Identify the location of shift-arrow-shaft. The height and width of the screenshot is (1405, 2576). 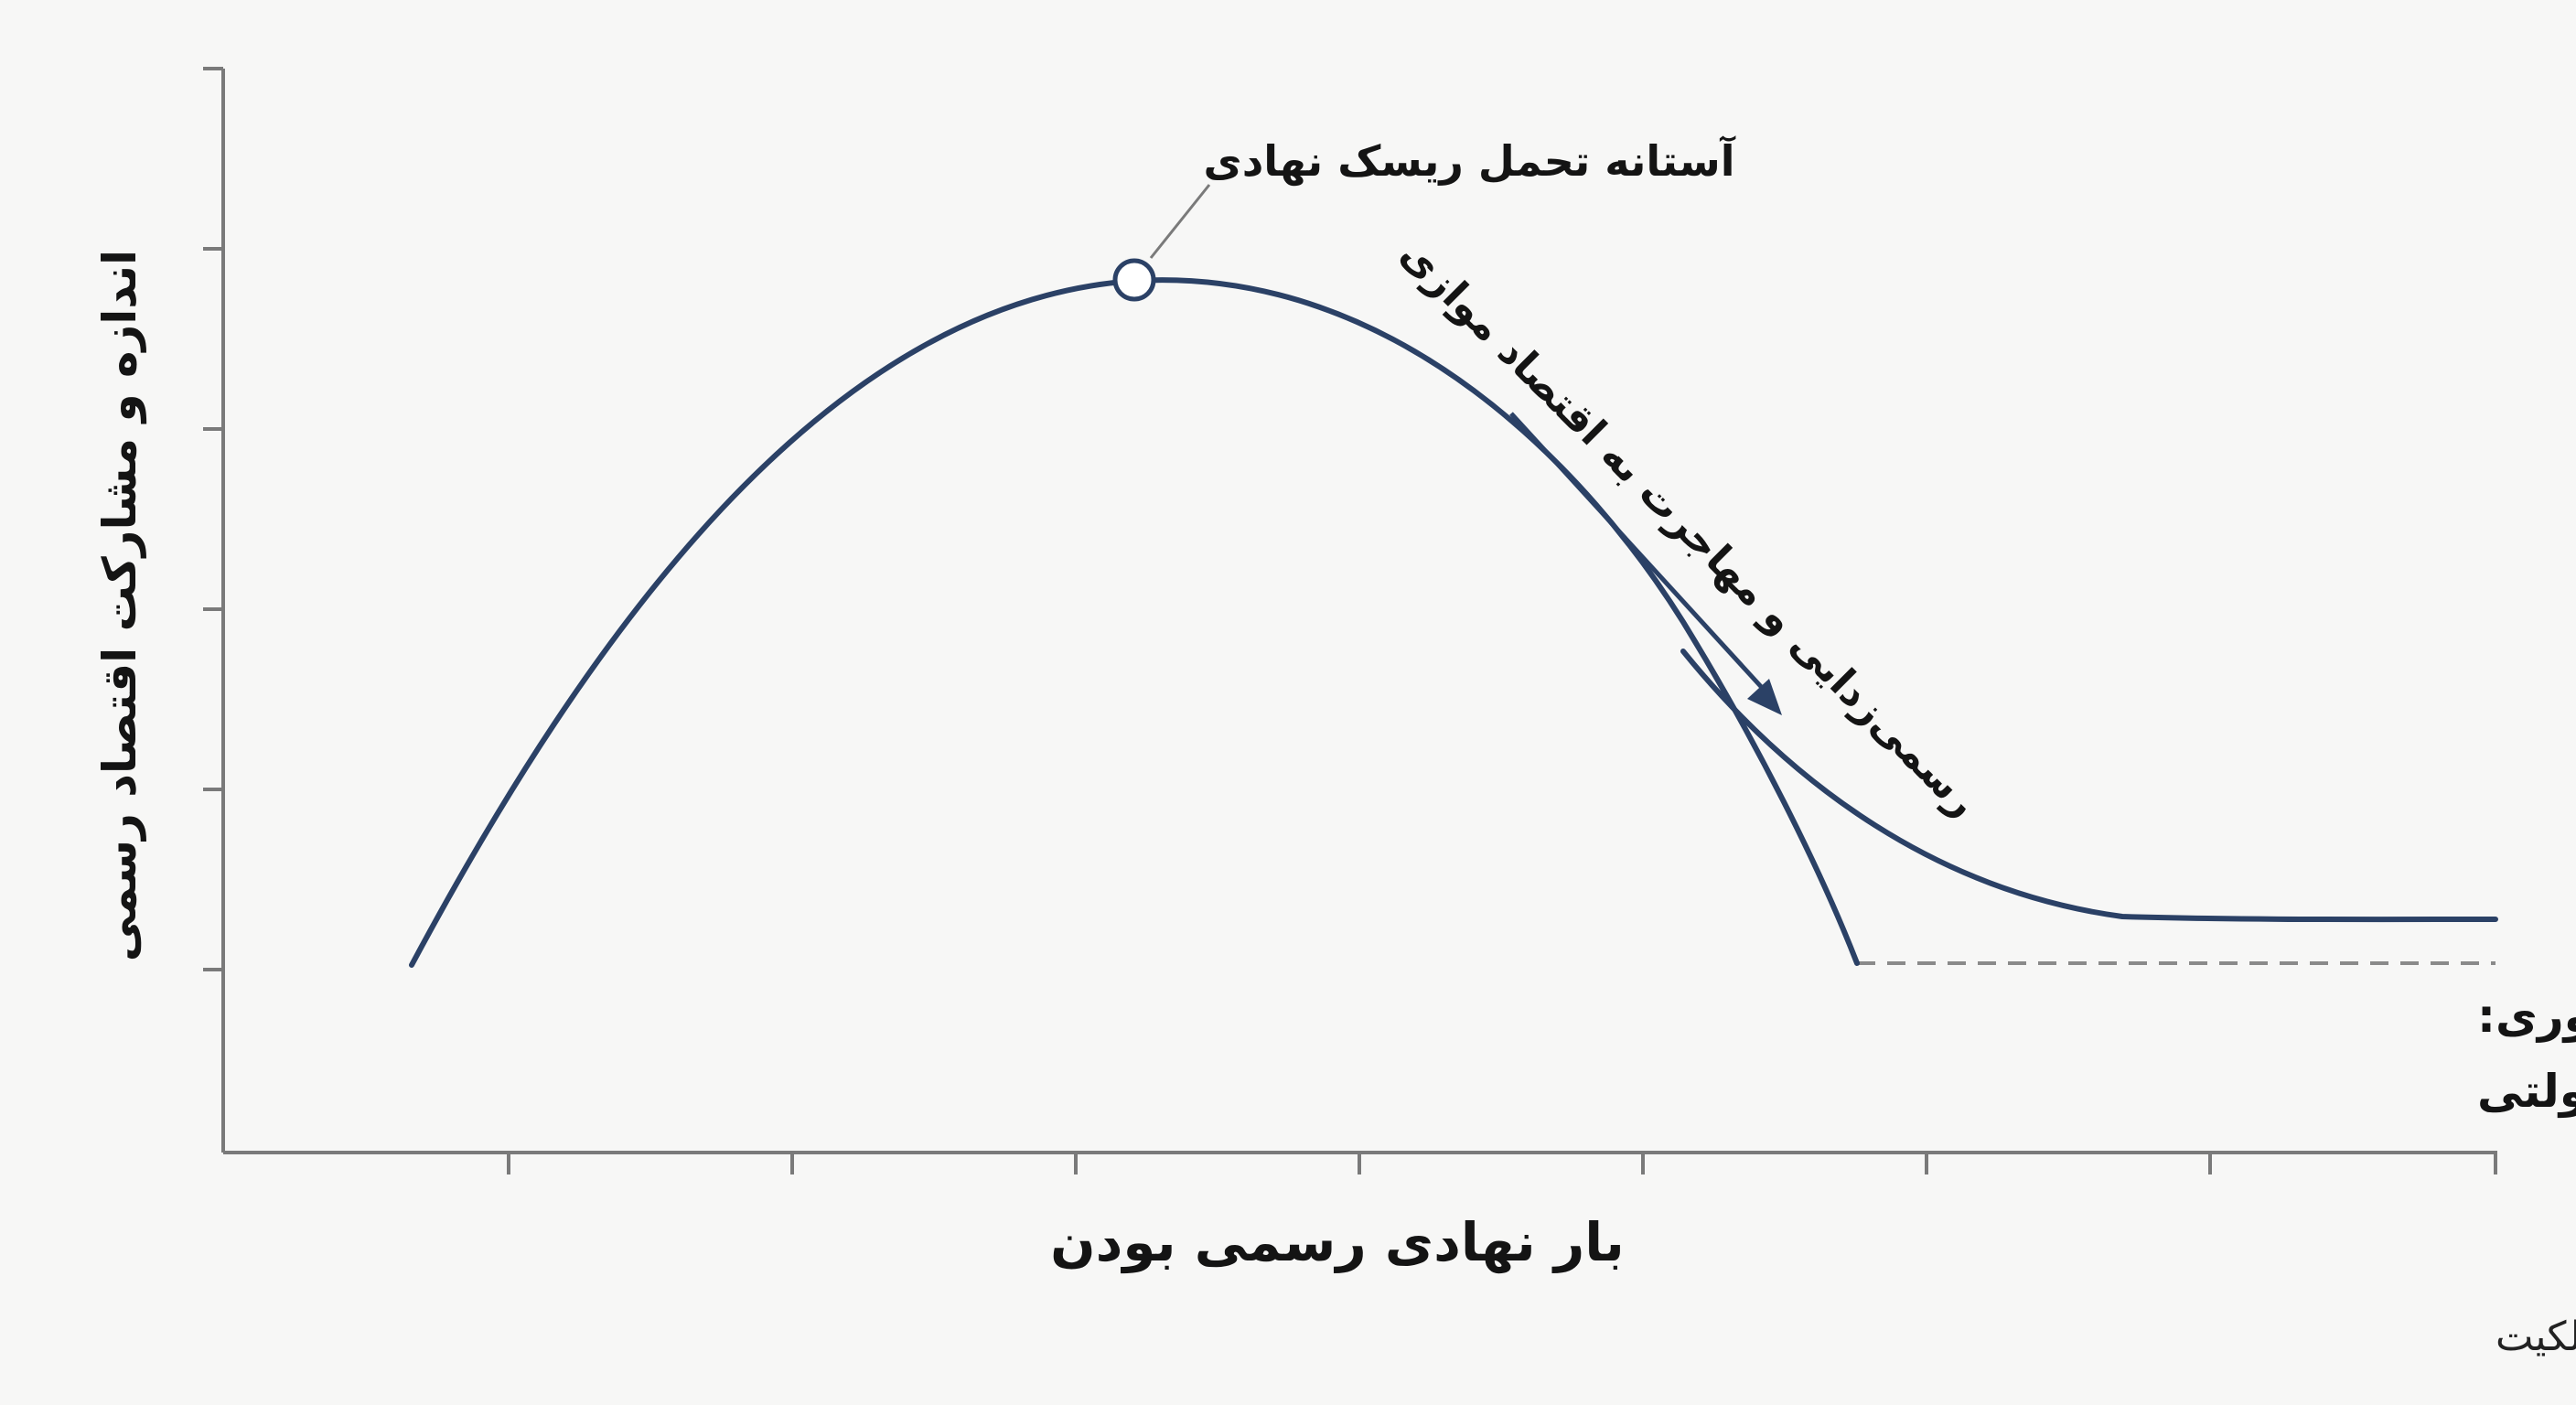
(1638, 552).